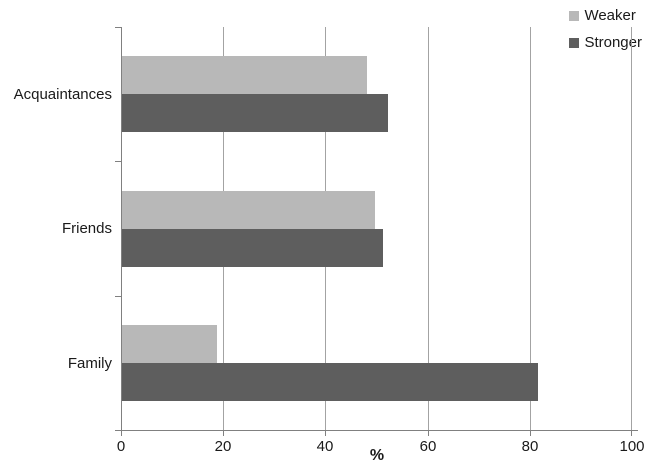 The width and height of the screenshot is (646, 471). I want to click on x-tick-label-60: 60, so click(428, 446).